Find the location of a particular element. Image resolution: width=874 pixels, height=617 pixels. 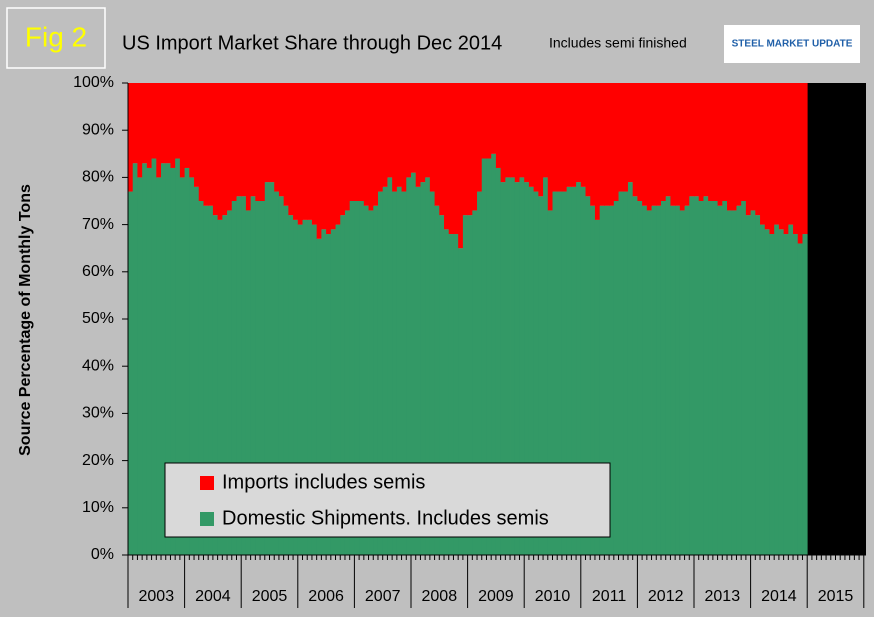

y-tick-label: 0% is located at coordinates (102, 554).